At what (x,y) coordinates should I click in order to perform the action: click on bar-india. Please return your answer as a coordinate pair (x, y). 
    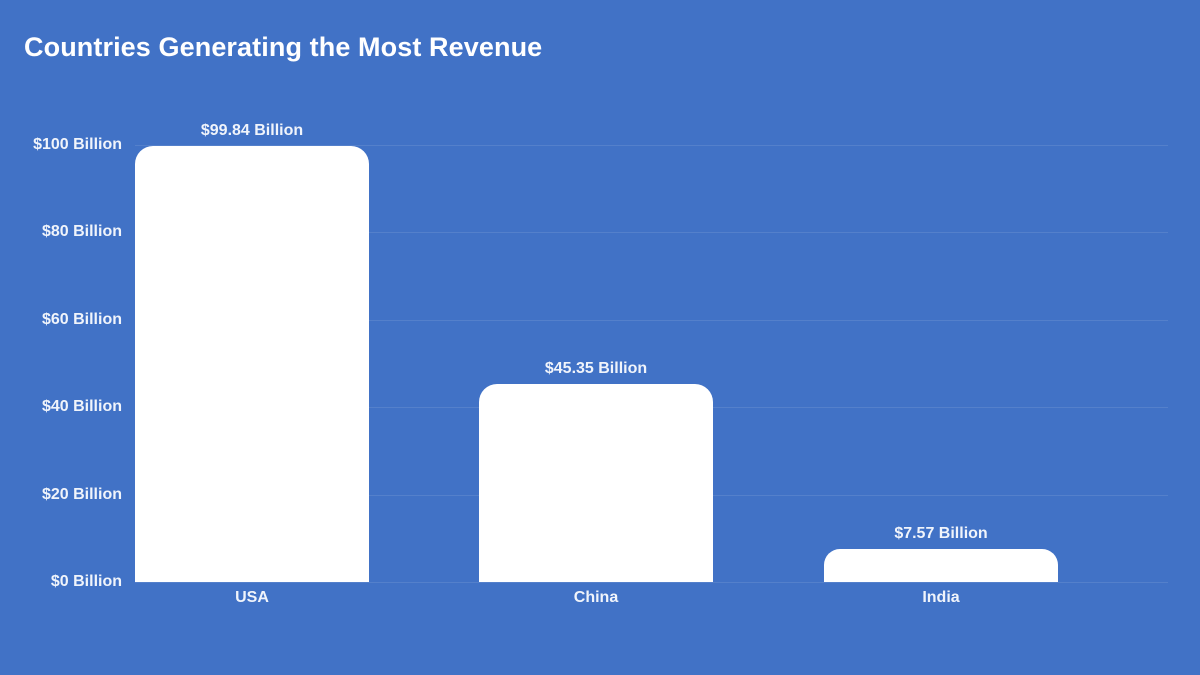
    Looking at the image, I should click on (941, 565).